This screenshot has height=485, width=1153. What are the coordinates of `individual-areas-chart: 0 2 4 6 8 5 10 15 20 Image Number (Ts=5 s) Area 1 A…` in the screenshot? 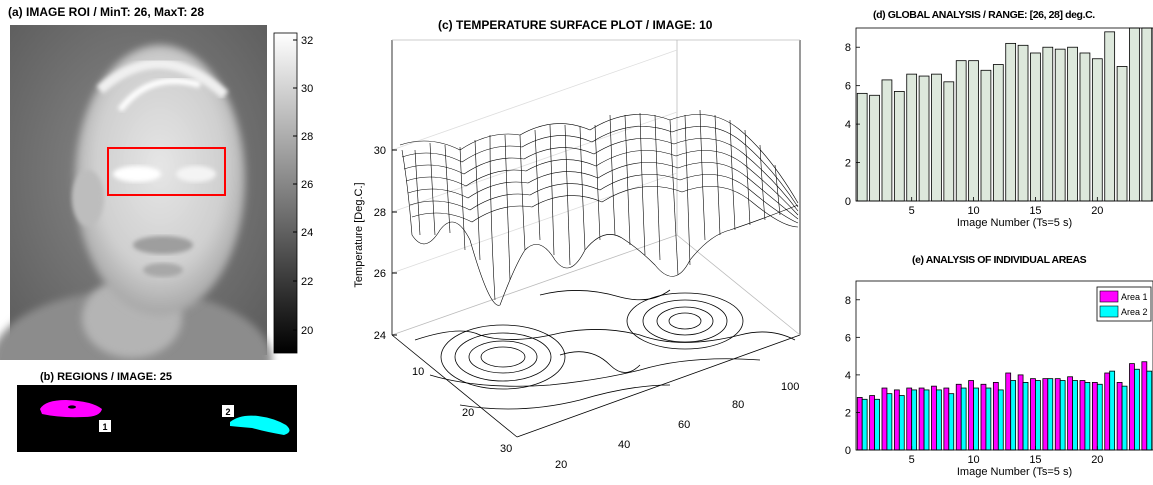 It's located at (999, 379).